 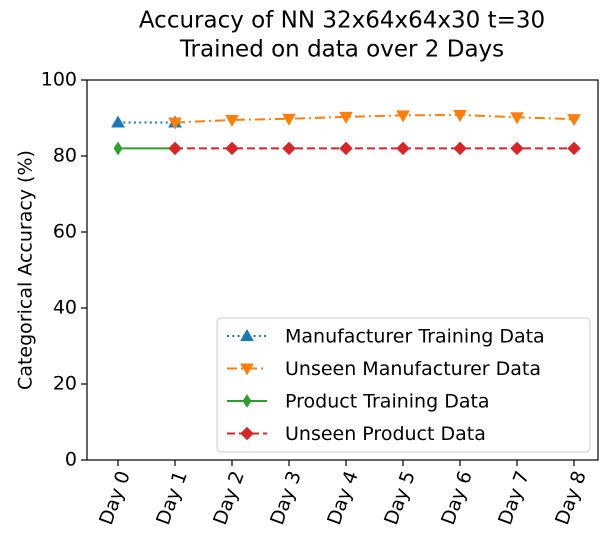 I want to click on legend-label: Unseen Manufacturer Data, so click(x=413, y=369).